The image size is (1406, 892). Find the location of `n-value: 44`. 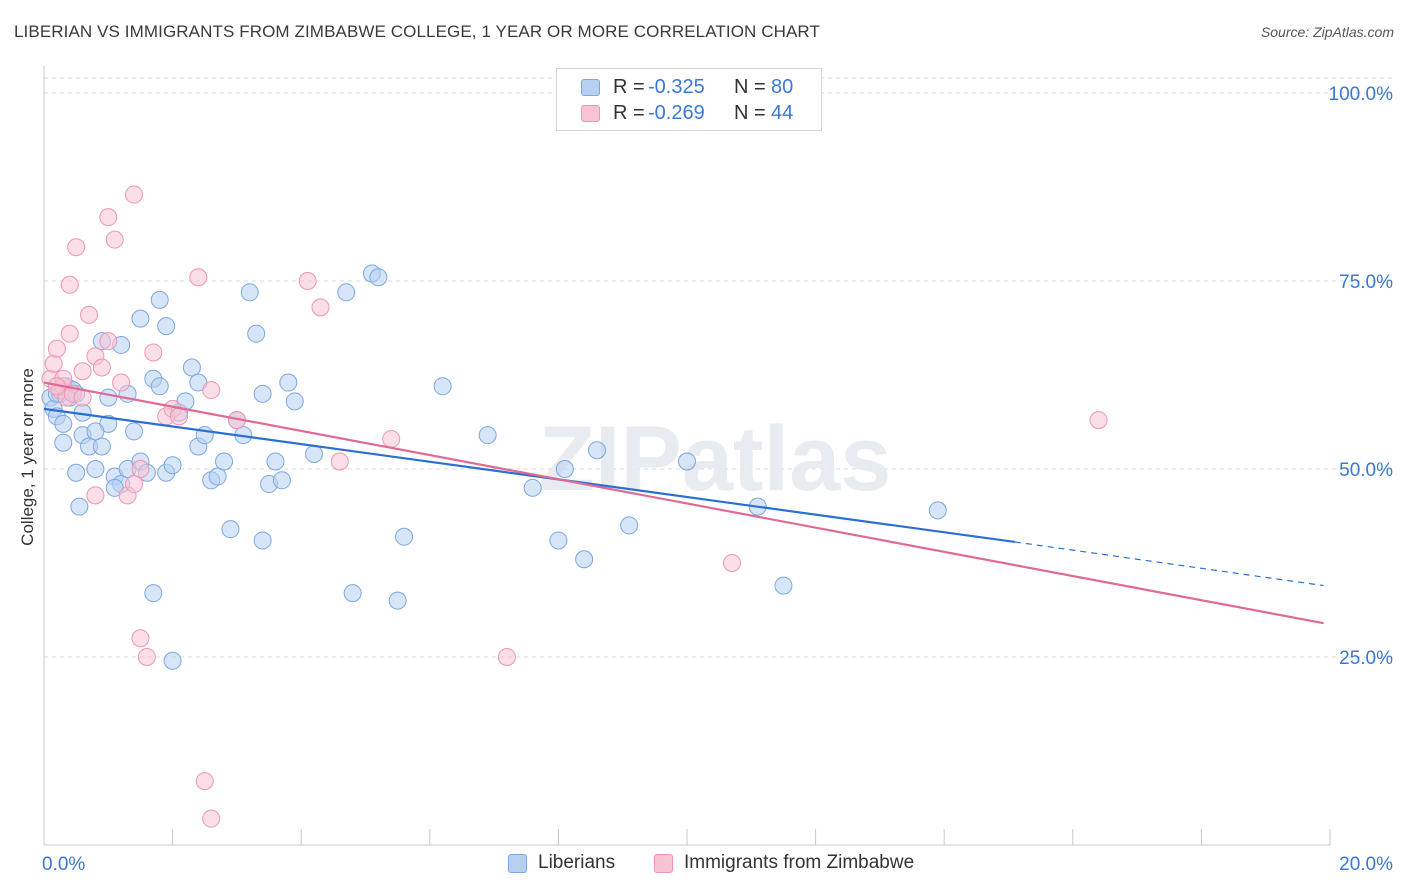

n-value: 44 is located at coordinates (782, 113).